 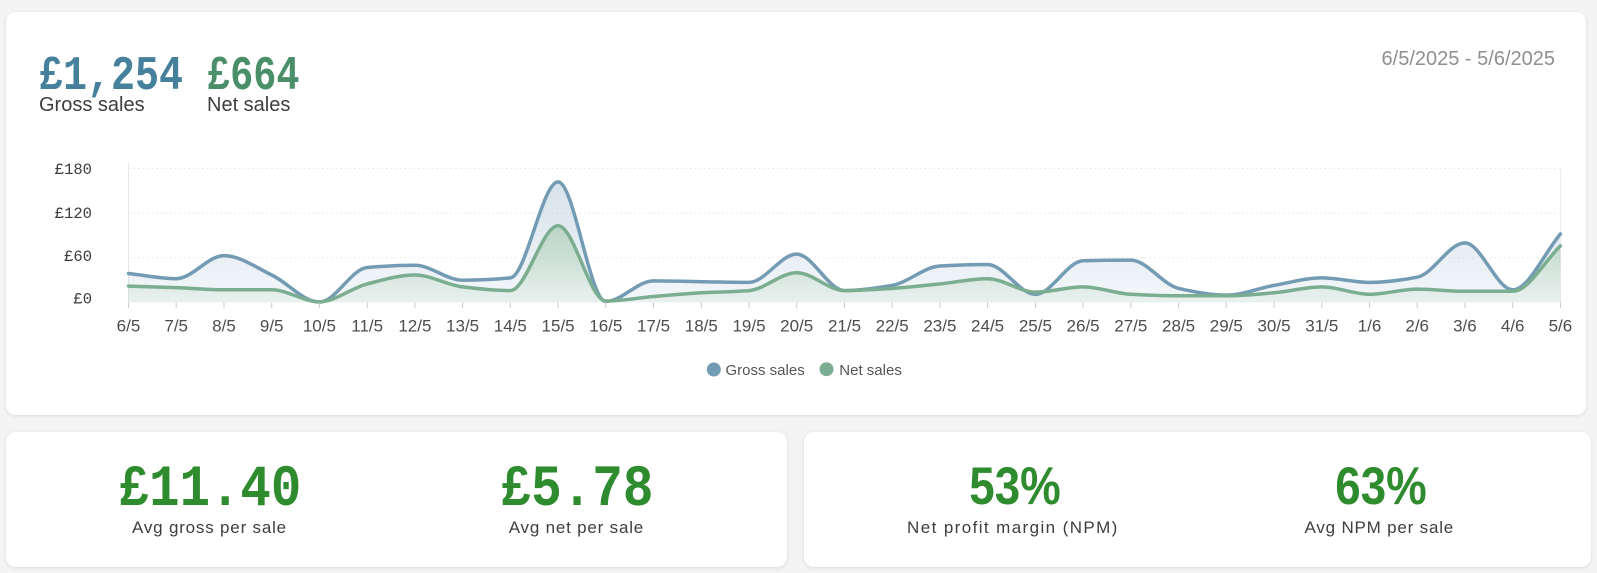 I want to click on svg-text: £60, so click(x=78, y=257).